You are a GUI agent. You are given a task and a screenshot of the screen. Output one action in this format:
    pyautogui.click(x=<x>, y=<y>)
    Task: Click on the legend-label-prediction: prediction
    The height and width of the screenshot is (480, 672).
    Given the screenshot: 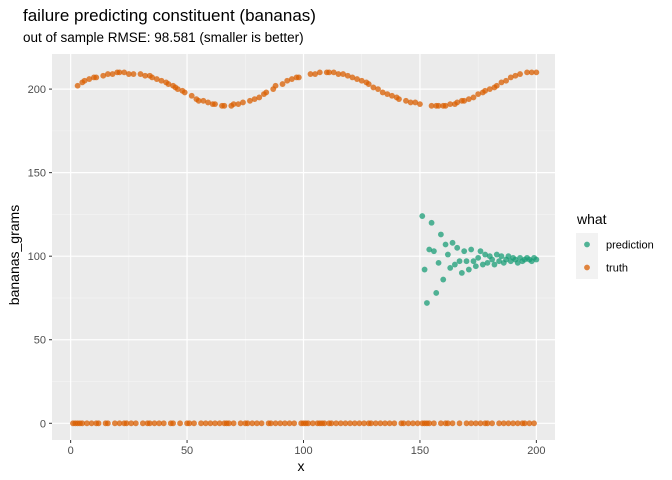 What is the action you would take?
    pyautogui.click(x=630, y=246)
    